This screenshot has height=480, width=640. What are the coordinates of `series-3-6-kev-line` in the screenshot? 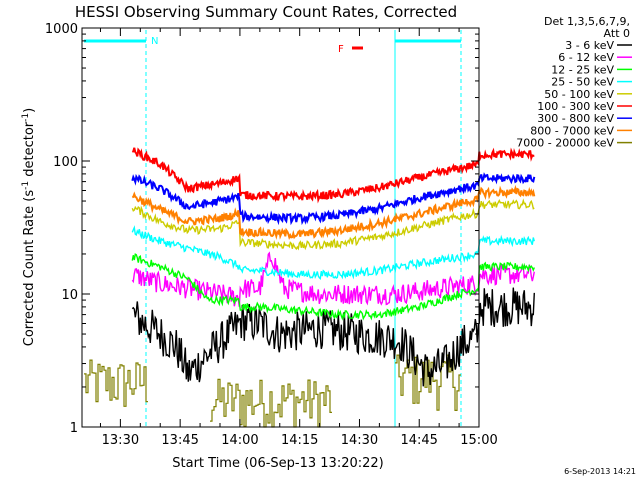 It's located at (333, 337).